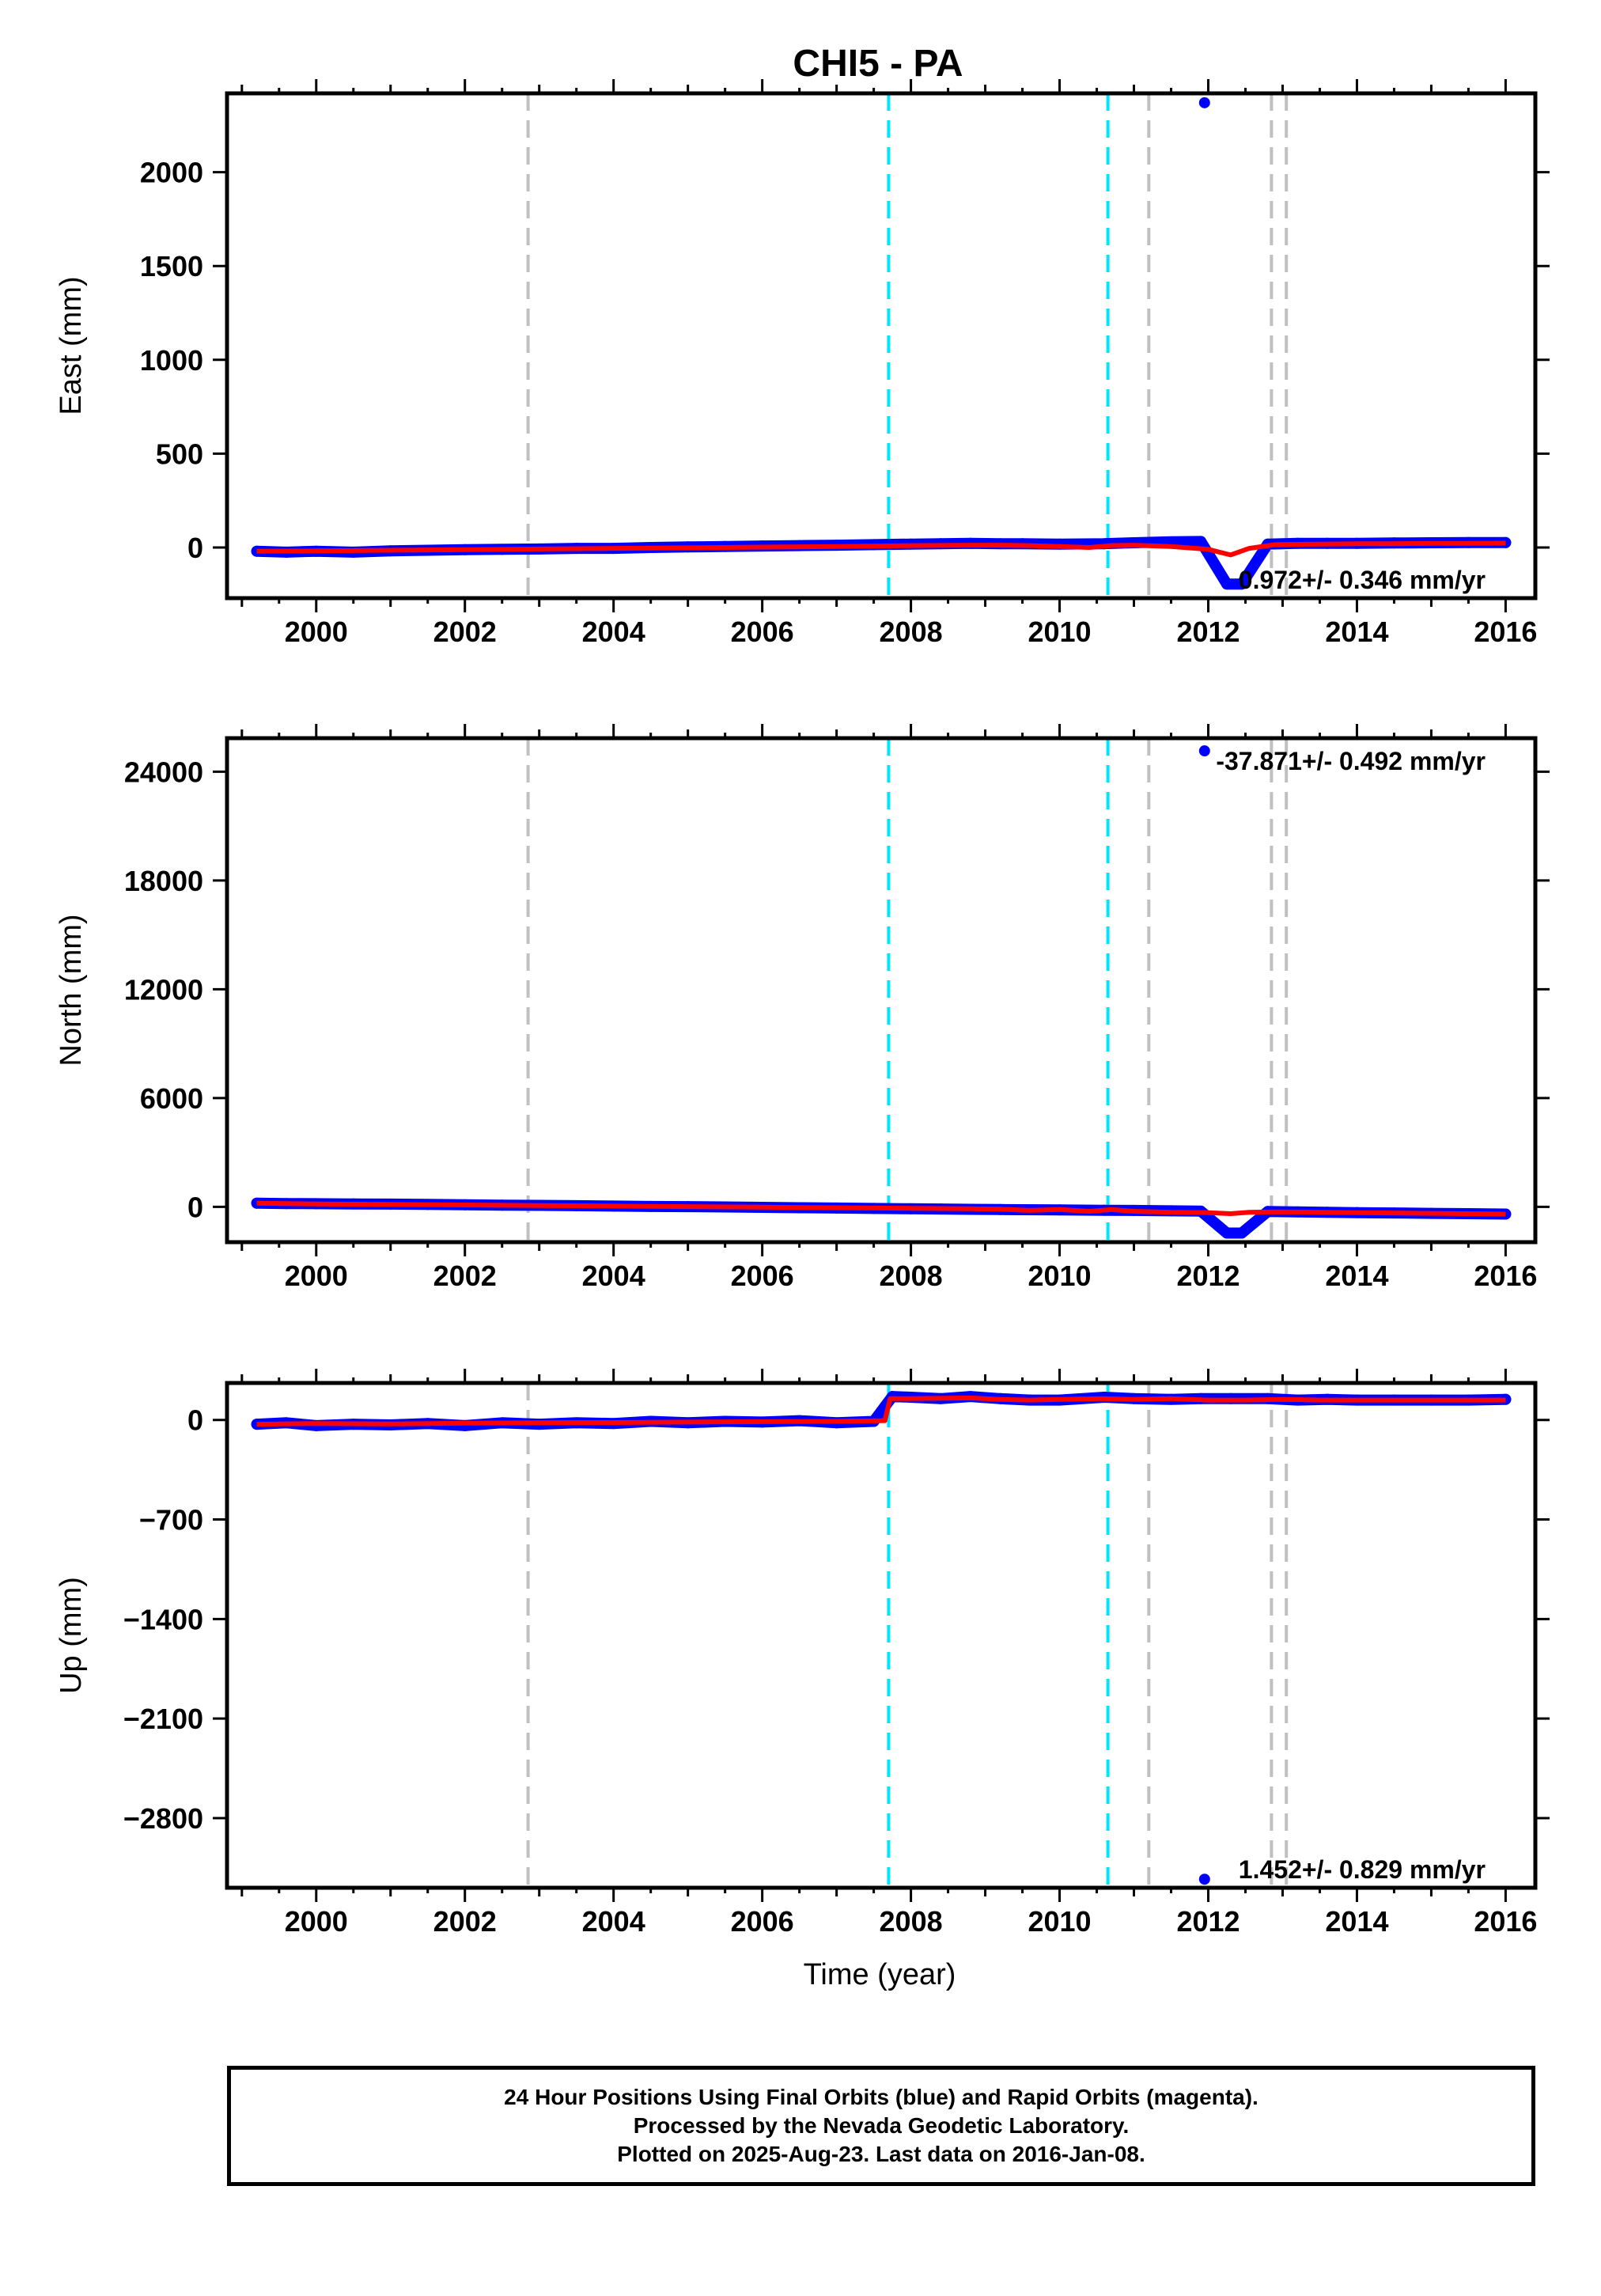 The height and width of the screenshot is (2296, 1601). I want to click on y-tick-label: 6000, so click(172, 1098).